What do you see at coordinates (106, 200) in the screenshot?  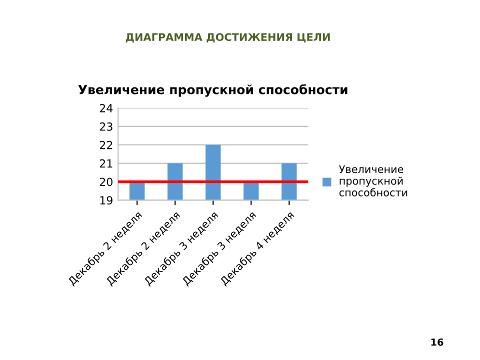 I see `y-tick-label: 19` at bounding box center [106, 200].